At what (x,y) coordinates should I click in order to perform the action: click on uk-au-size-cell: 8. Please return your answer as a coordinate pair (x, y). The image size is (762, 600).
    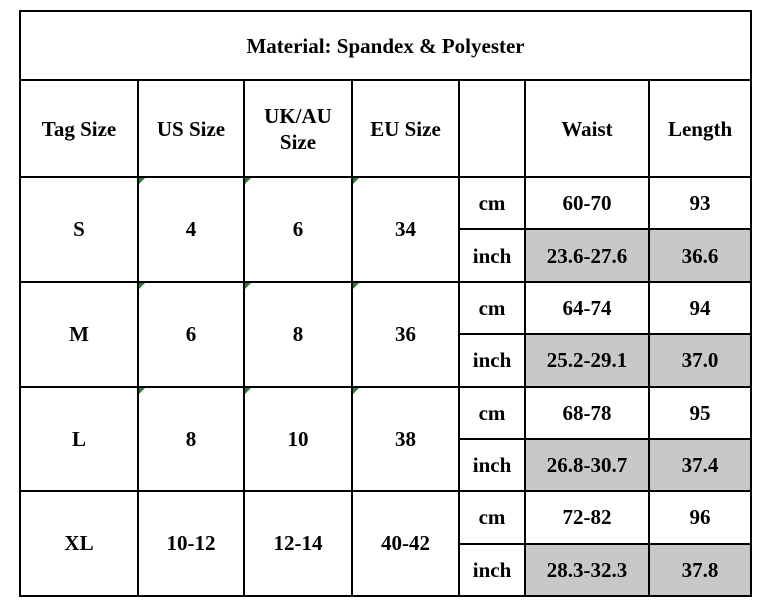
    Looking at the image, I should click on (298, 334).